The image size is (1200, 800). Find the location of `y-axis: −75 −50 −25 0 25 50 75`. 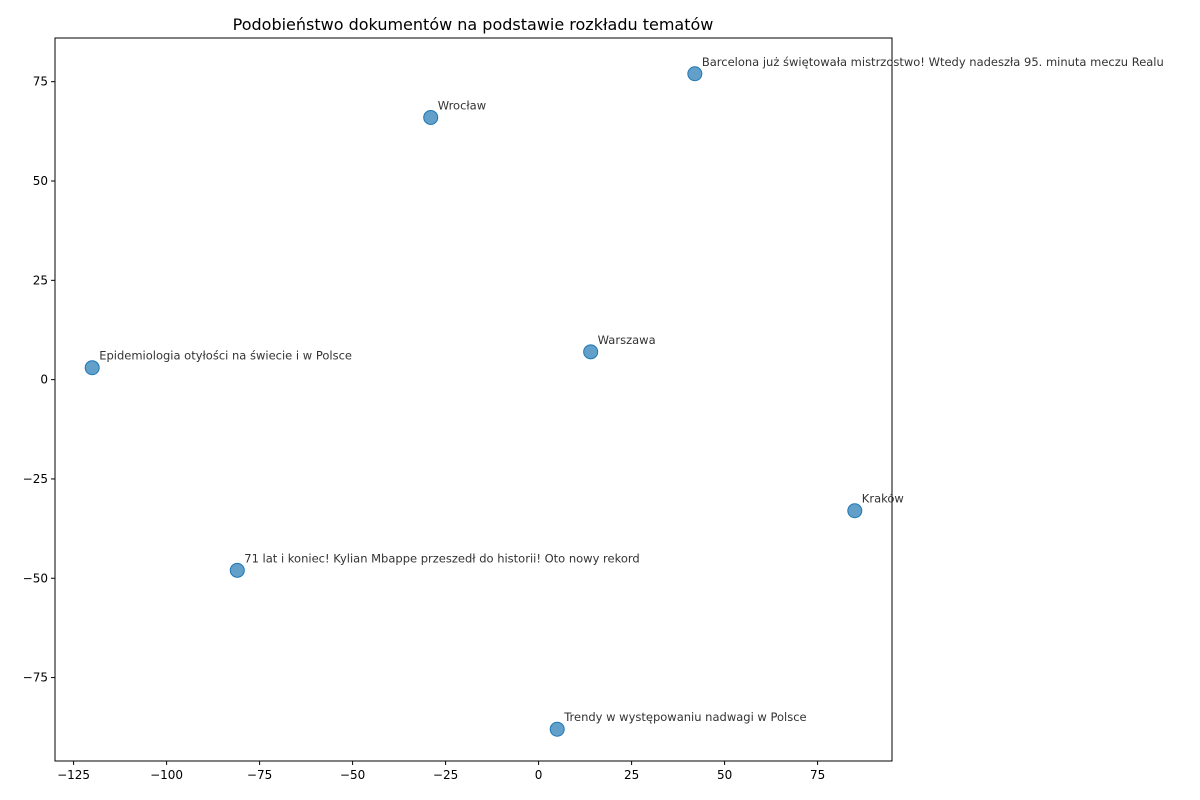

y-axis: −75 −50 −25 0 25 50 75 is located at coordinates (39, 380).